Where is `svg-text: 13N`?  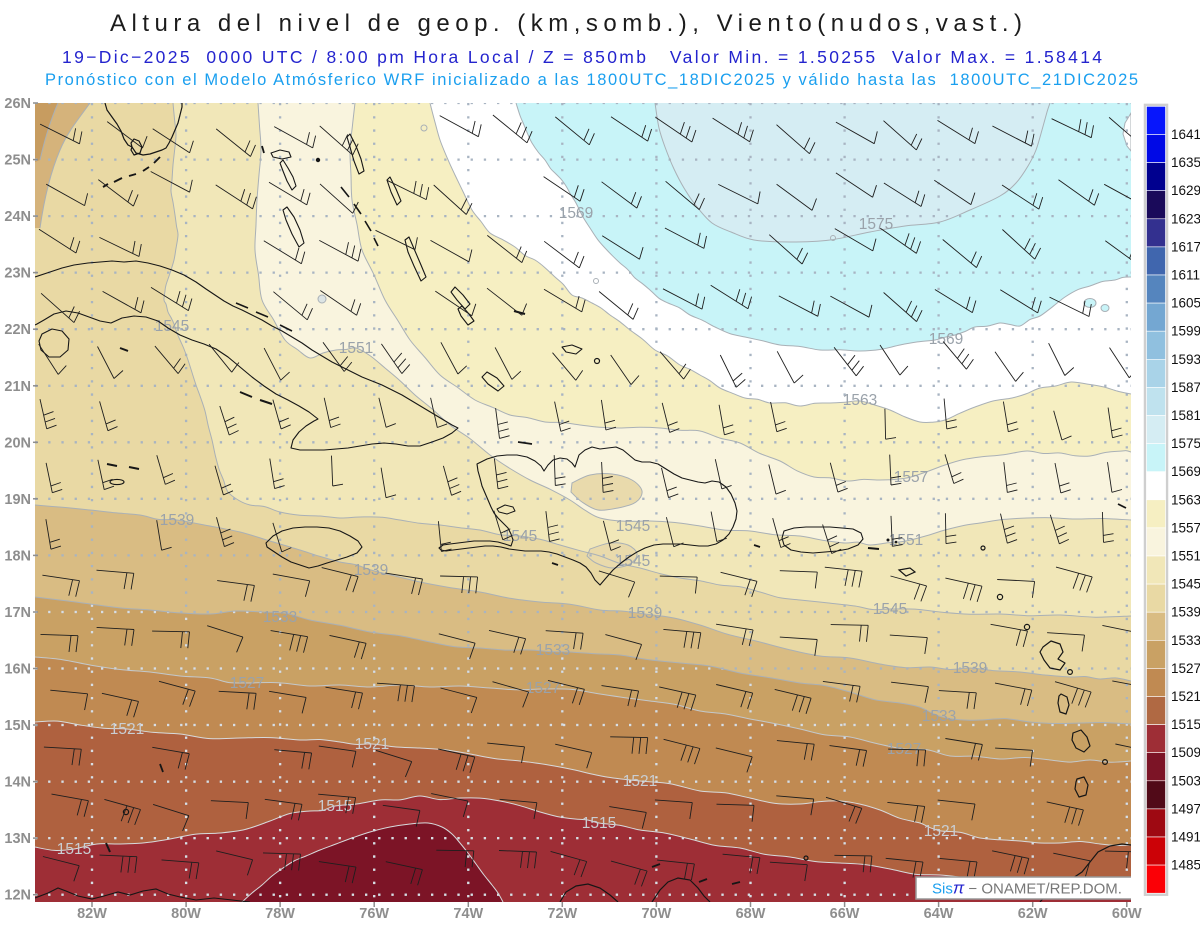 svg-text: 13N is located at coordinates (17, 839).